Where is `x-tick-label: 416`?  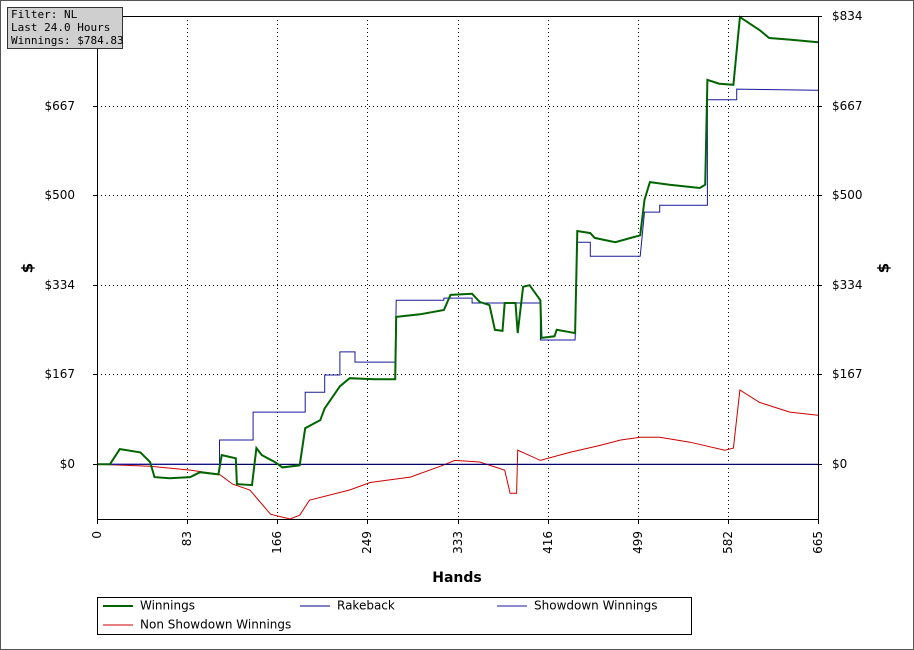
x-tick-label: 416 is located at coordinates (548, 542).